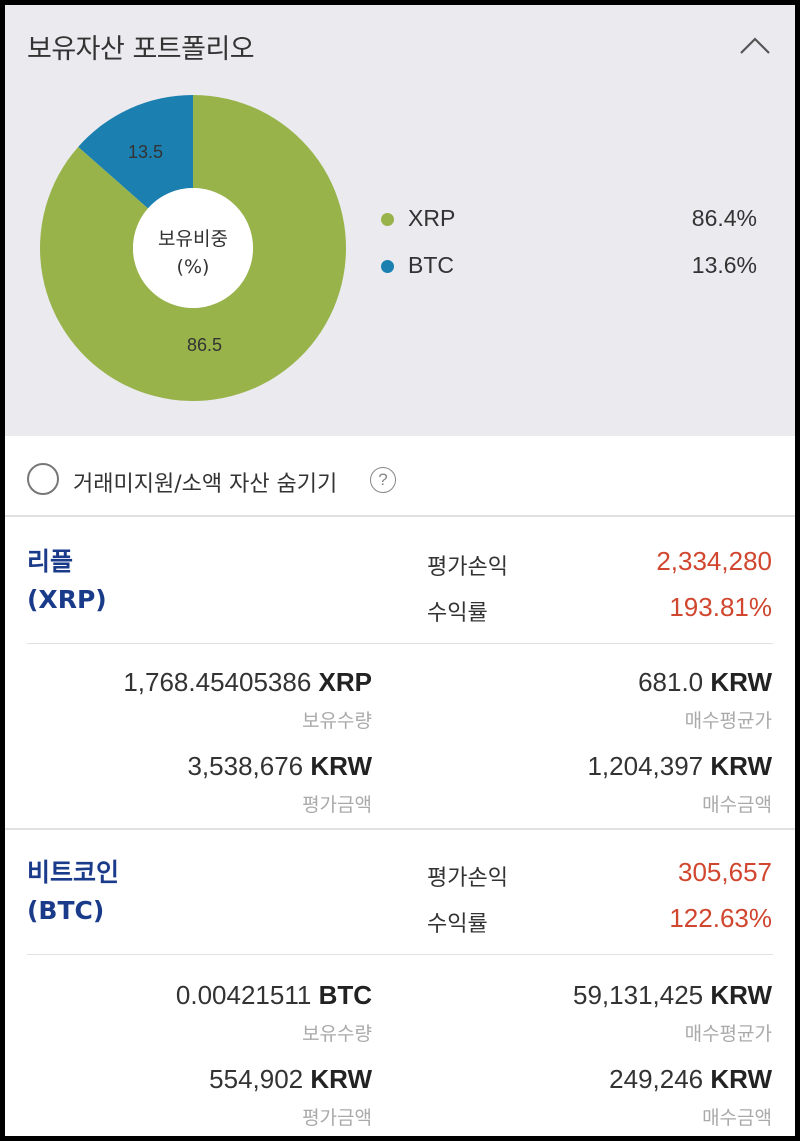 The height and width of the screenshot is (1141, 800). Describe the element at coordinates (387, 266) in the screenshot. I see `legend-dot-btc` at that location.